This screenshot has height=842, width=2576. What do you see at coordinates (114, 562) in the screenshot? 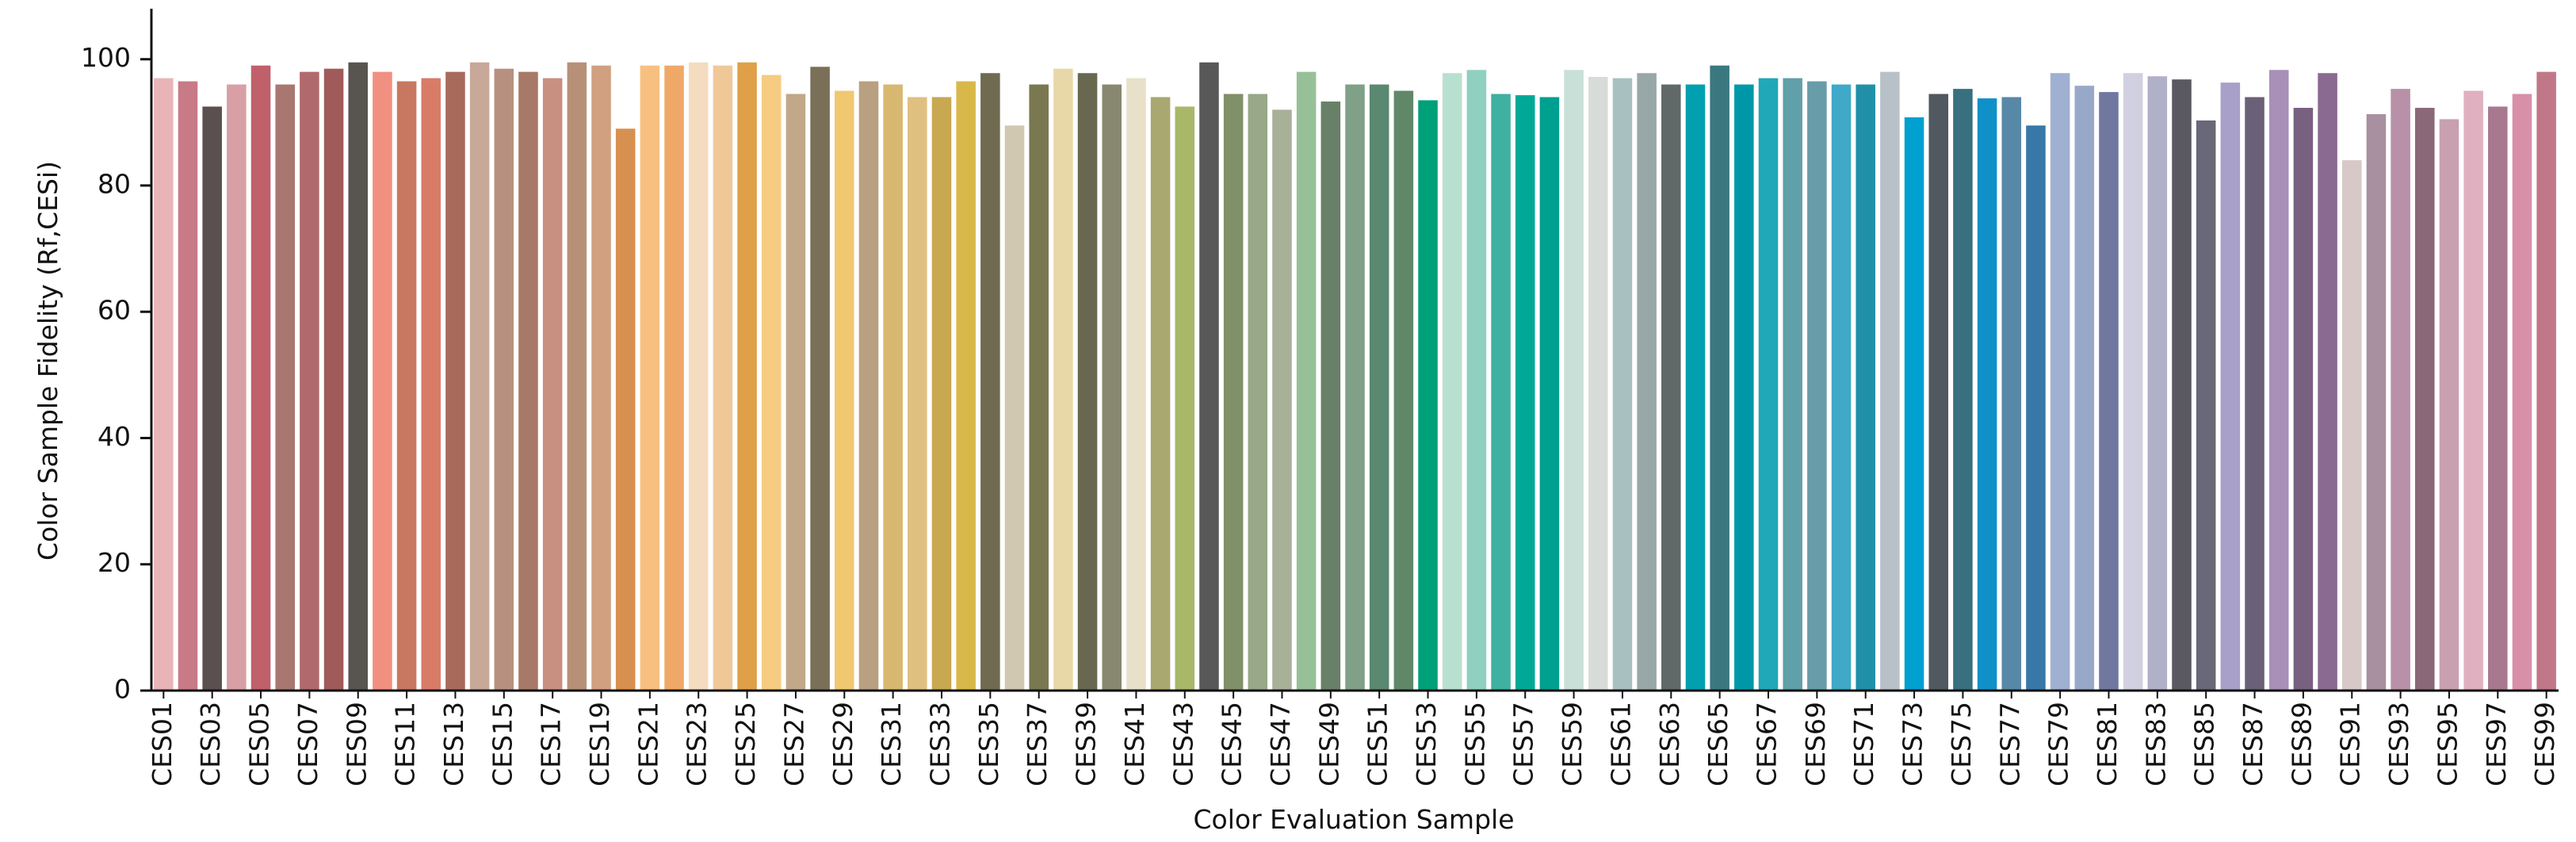
I see `y-tick-label: 20` at bounding box center [114, 562].